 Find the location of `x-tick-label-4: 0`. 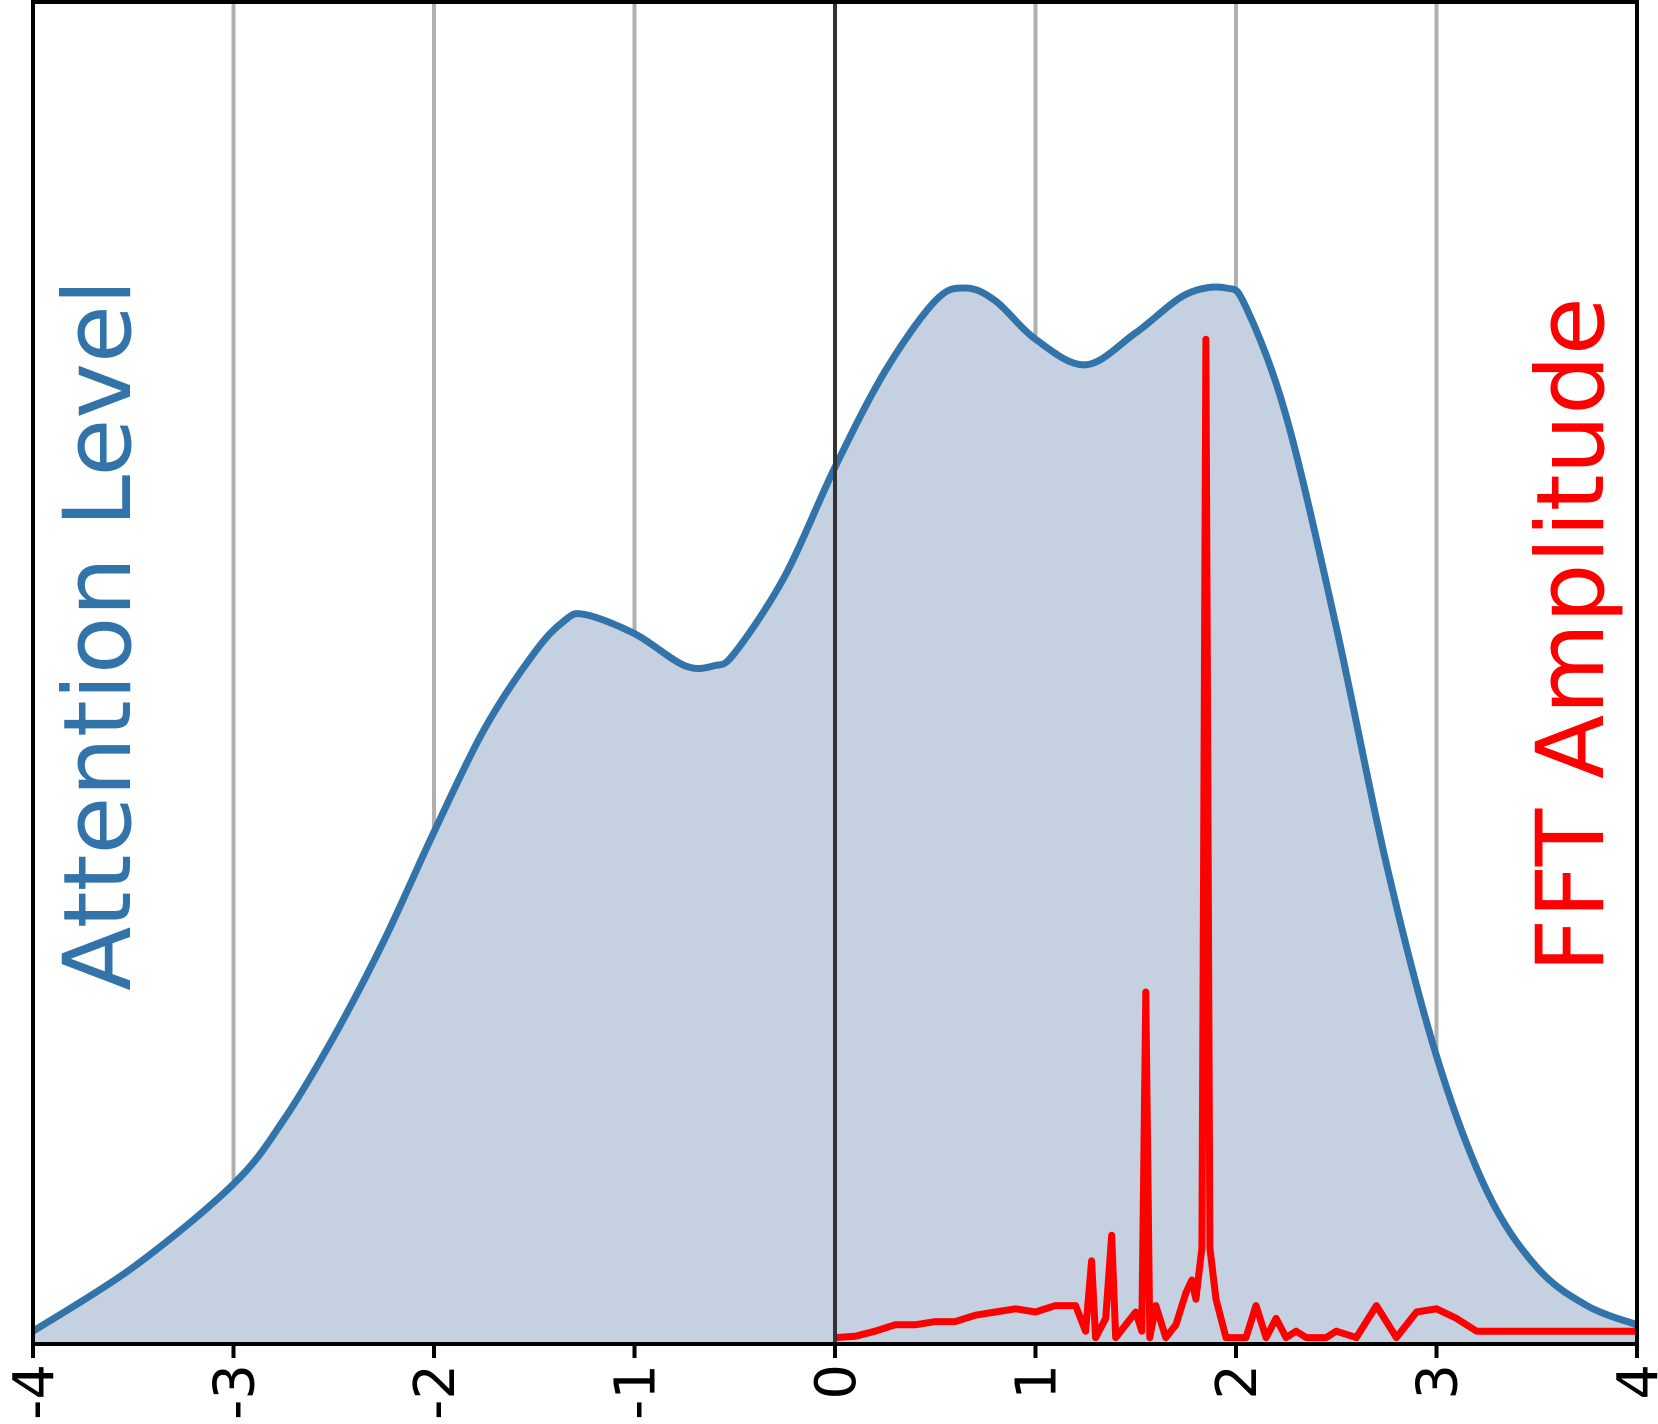

x-tick-label-4: 0 is located at coordinates (836, 1382).